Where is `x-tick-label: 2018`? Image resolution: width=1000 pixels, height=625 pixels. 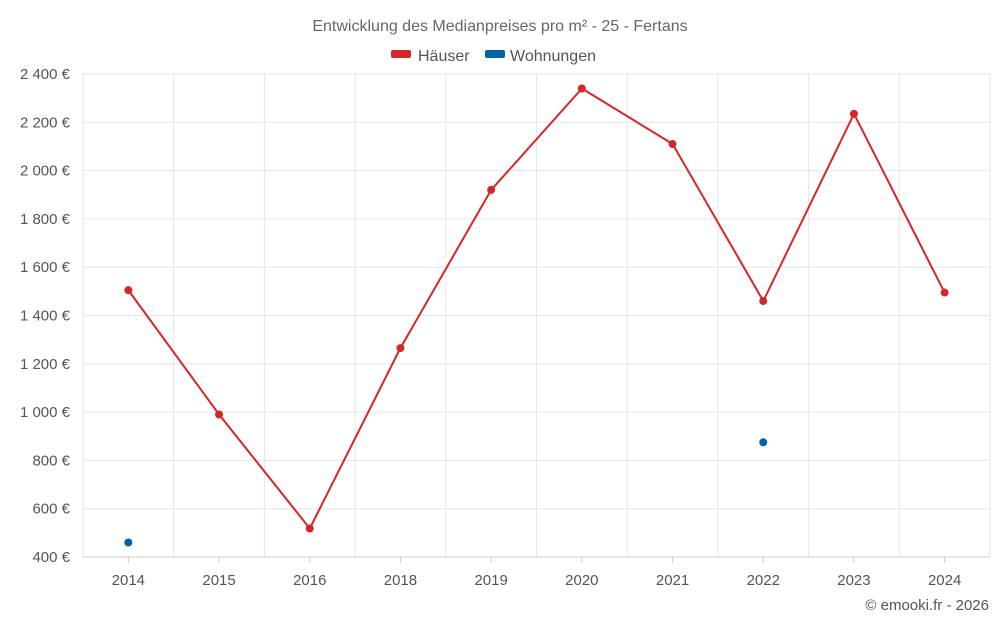 x-tick-label: 2018 is located at coordinates (400, 580).